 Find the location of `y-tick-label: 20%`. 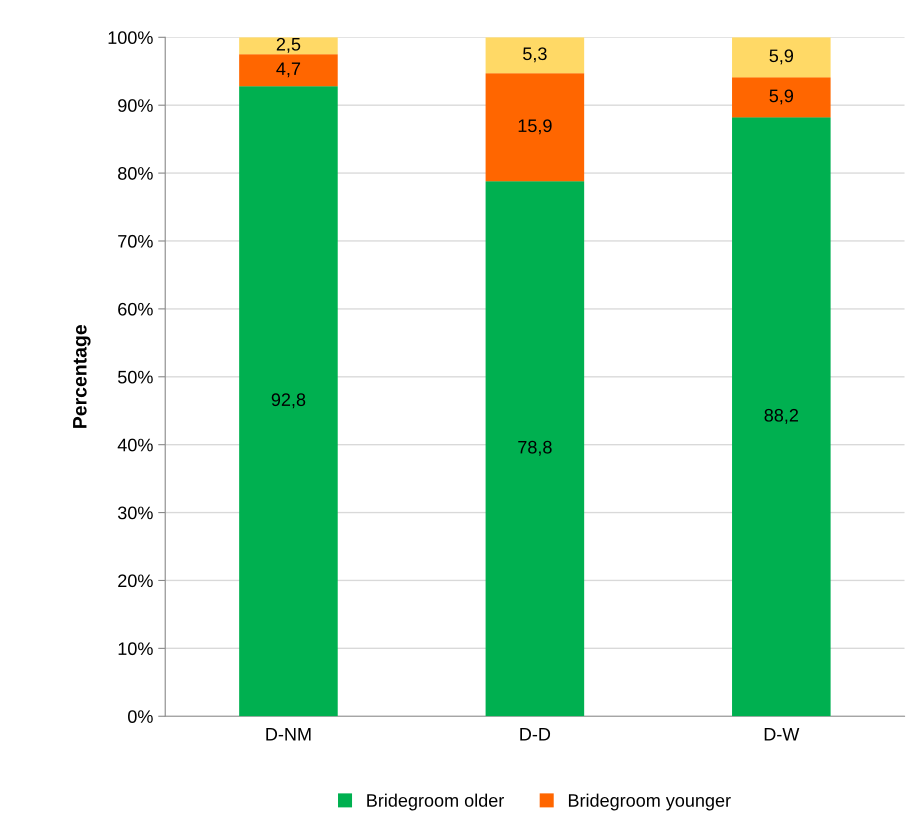

y-tick-label: 20% is located at coordinates (135, 581).